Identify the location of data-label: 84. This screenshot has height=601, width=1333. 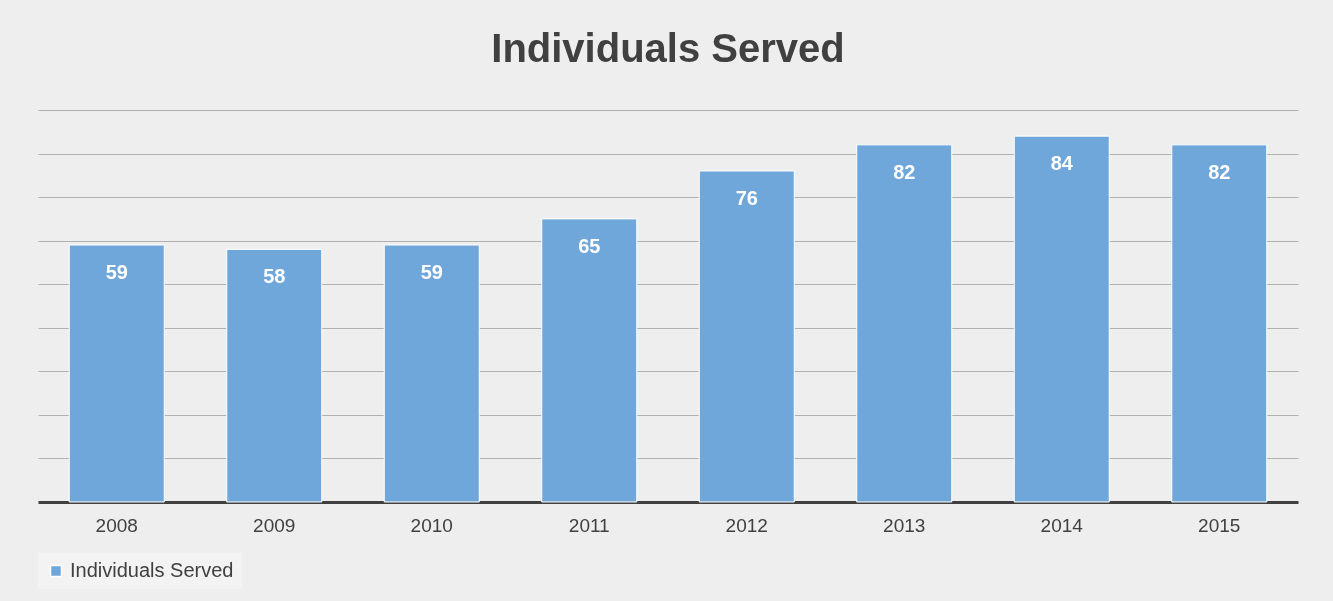
(1062, 163).